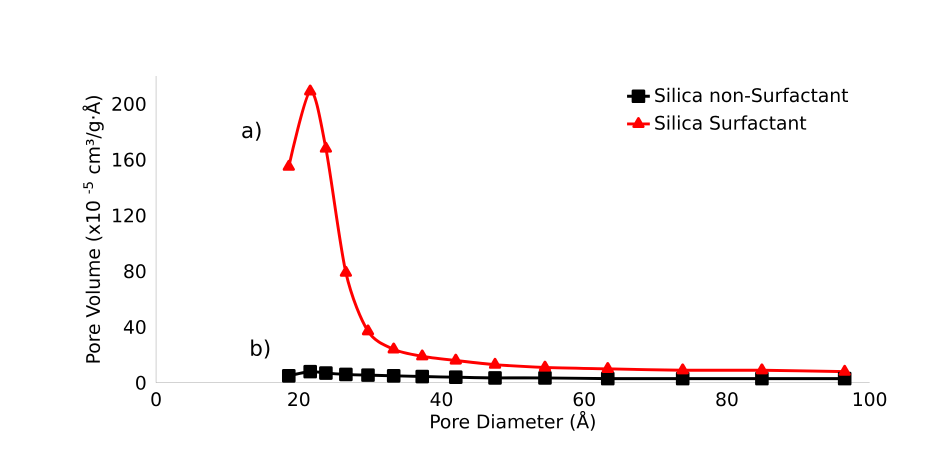 Image resolution: width=935 pixels, height=469 pixels. Describe the element at coordinates (251, 131) in the screenshot. I see `annotation: a)` at that location.